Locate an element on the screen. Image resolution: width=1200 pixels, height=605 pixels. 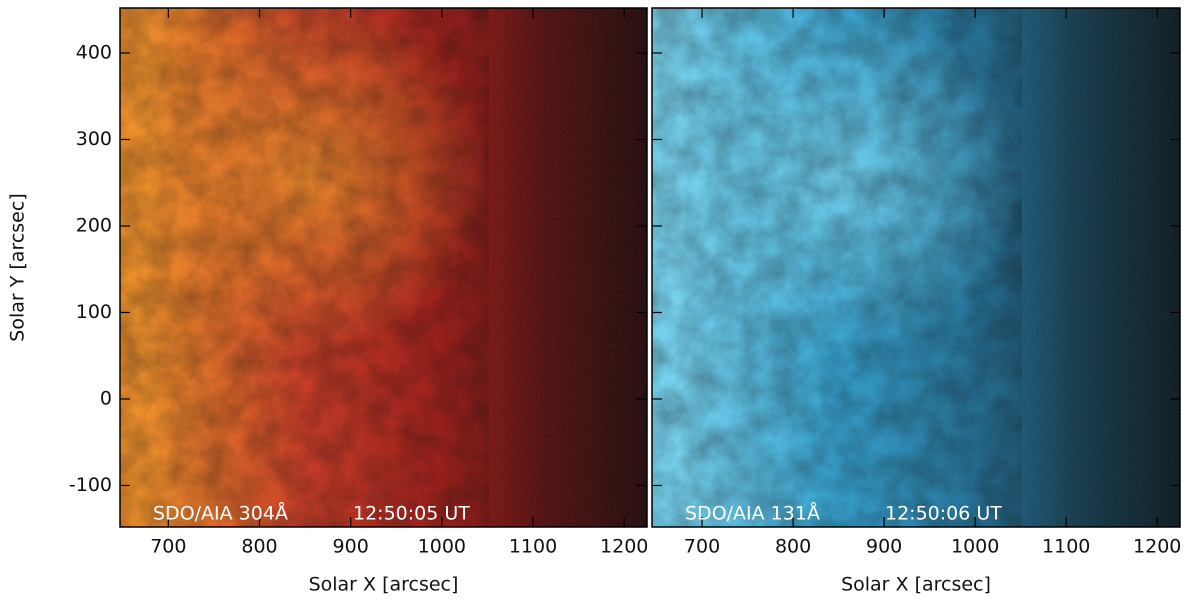
y-tick-label: -100 is located at coordinates (90, 485).